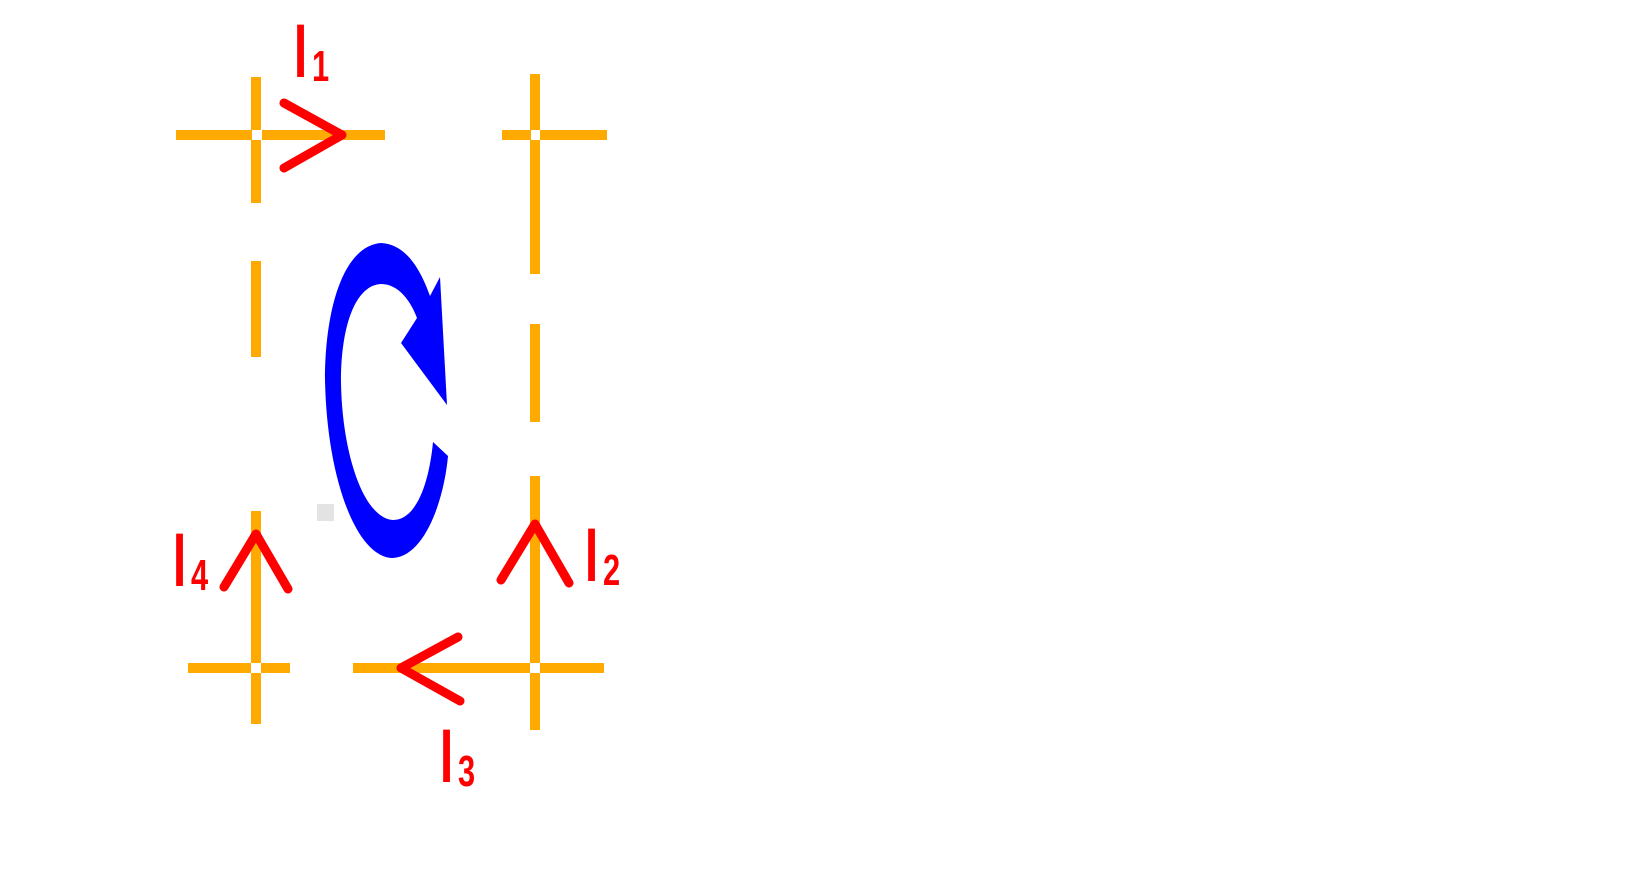 This screenshot has width=1637, height=886. Describe the element at coordinates (325, 512) in the screenshot. I see `marker-square` at that location.